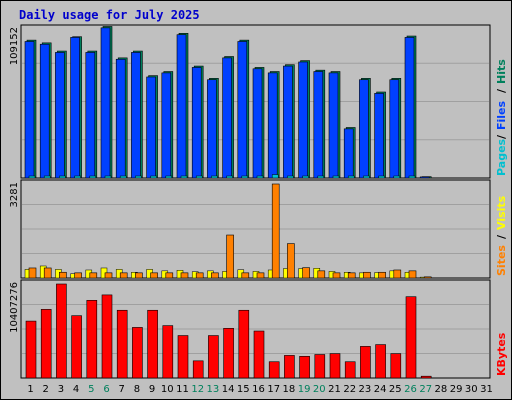  Describe the element at coordinates (304, 389) in the screenshot. I see `x-tick-label: 19` at that location.